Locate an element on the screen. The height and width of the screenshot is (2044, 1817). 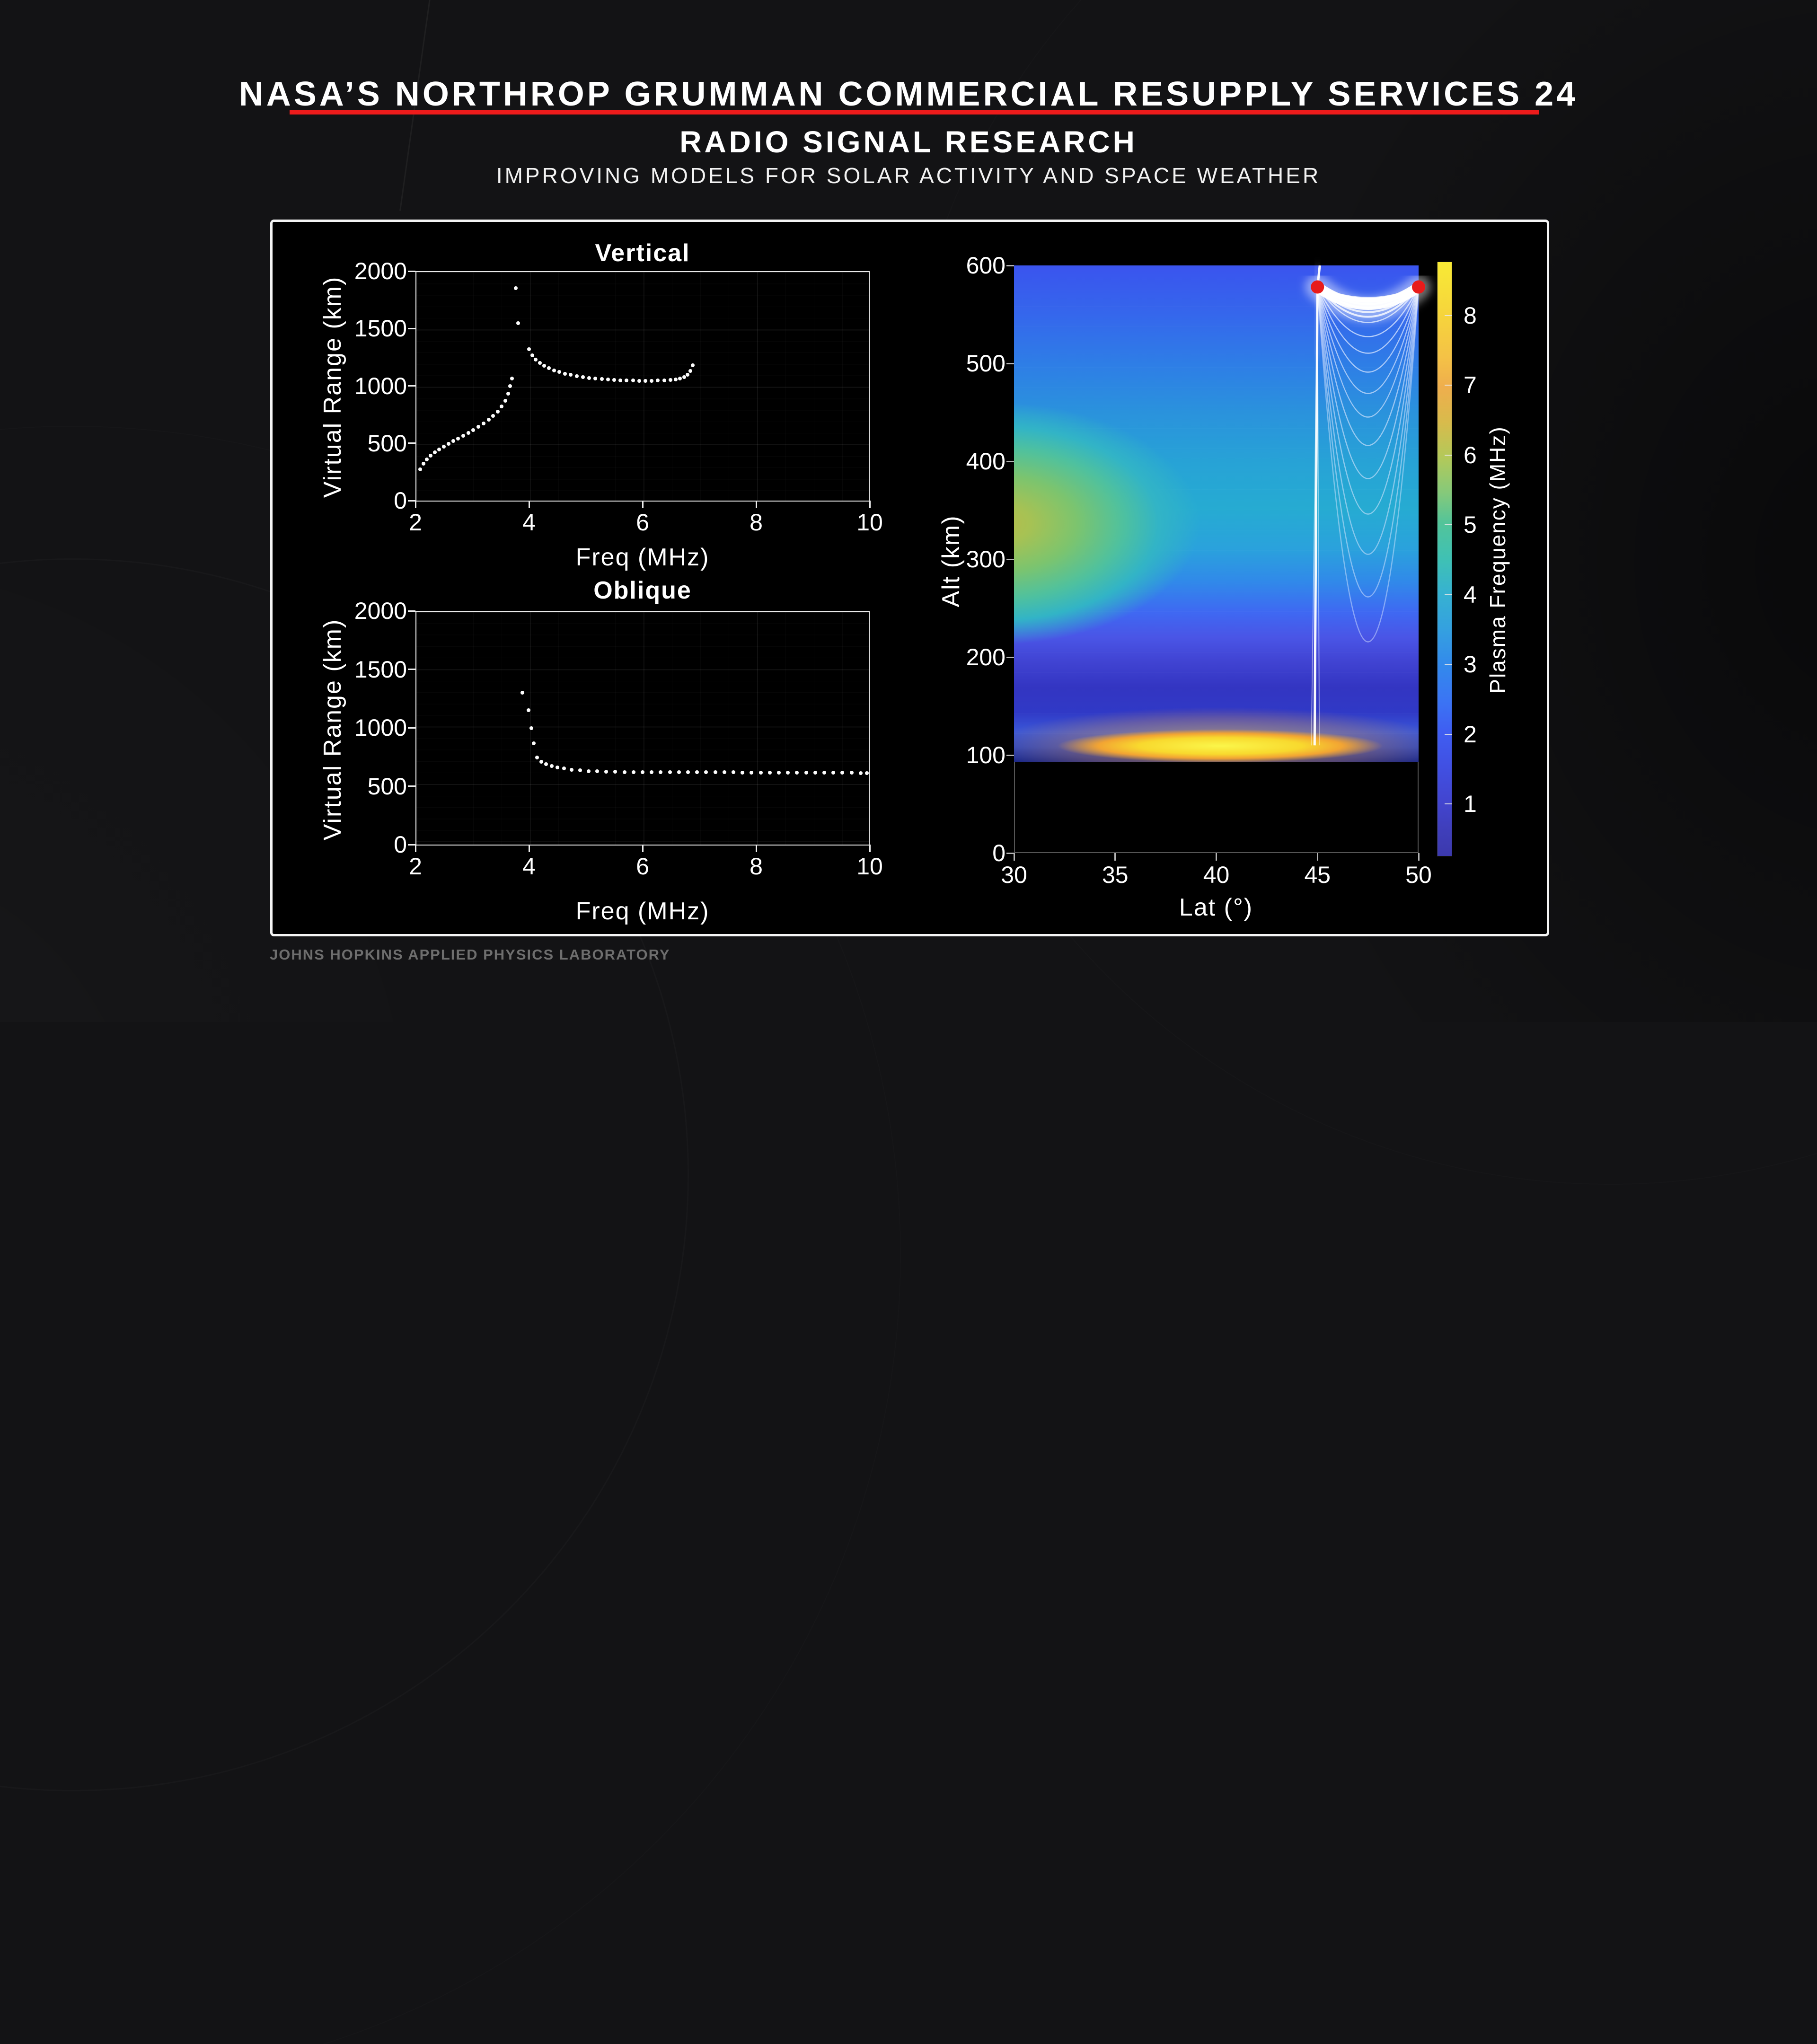
y-tick-label: 600 is located at coordinates (986, 265).